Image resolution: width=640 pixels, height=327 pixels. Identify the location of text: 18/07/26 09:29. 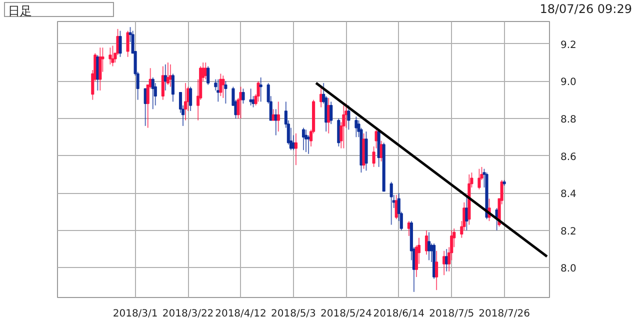
(585, 9).